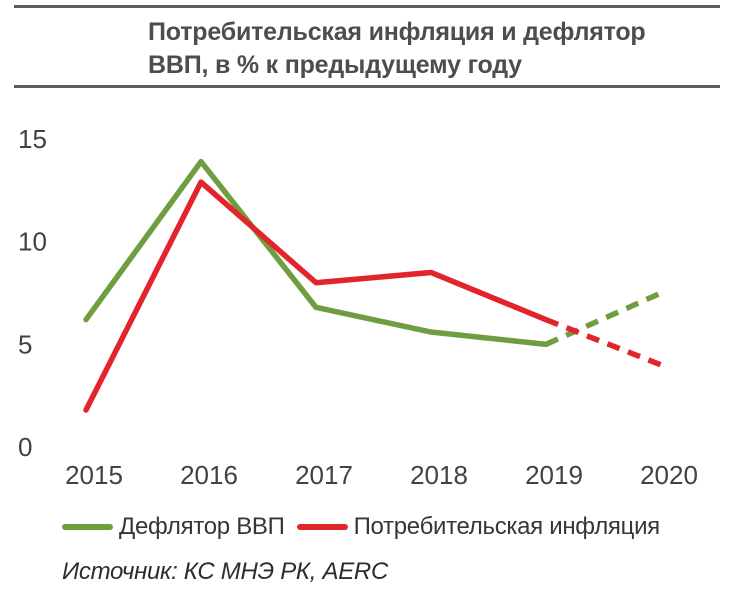  I want to click on legend-label-consumer-inflation: Потребительская инфляция, so click(507, 526).